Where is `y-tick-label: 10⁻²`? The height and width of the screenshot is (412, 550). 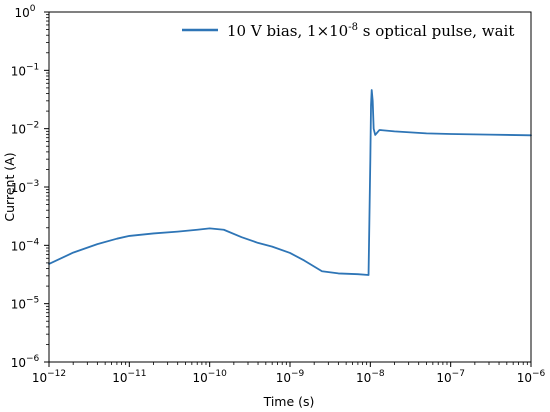
y-tick-label: 10⁻² is located at coordinates (25, 129).